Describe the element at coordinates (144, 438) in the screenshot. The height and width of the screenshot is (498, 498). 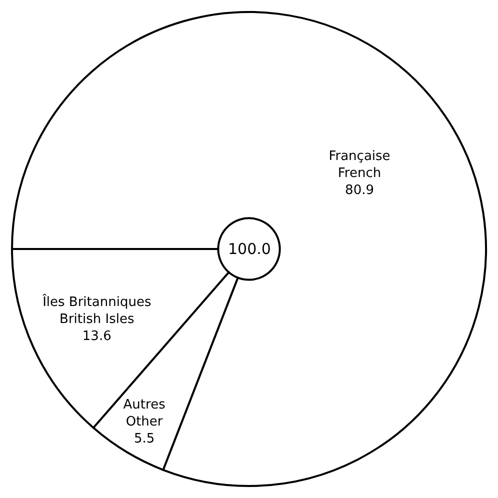
I see `data-label: 5.5` at that location.